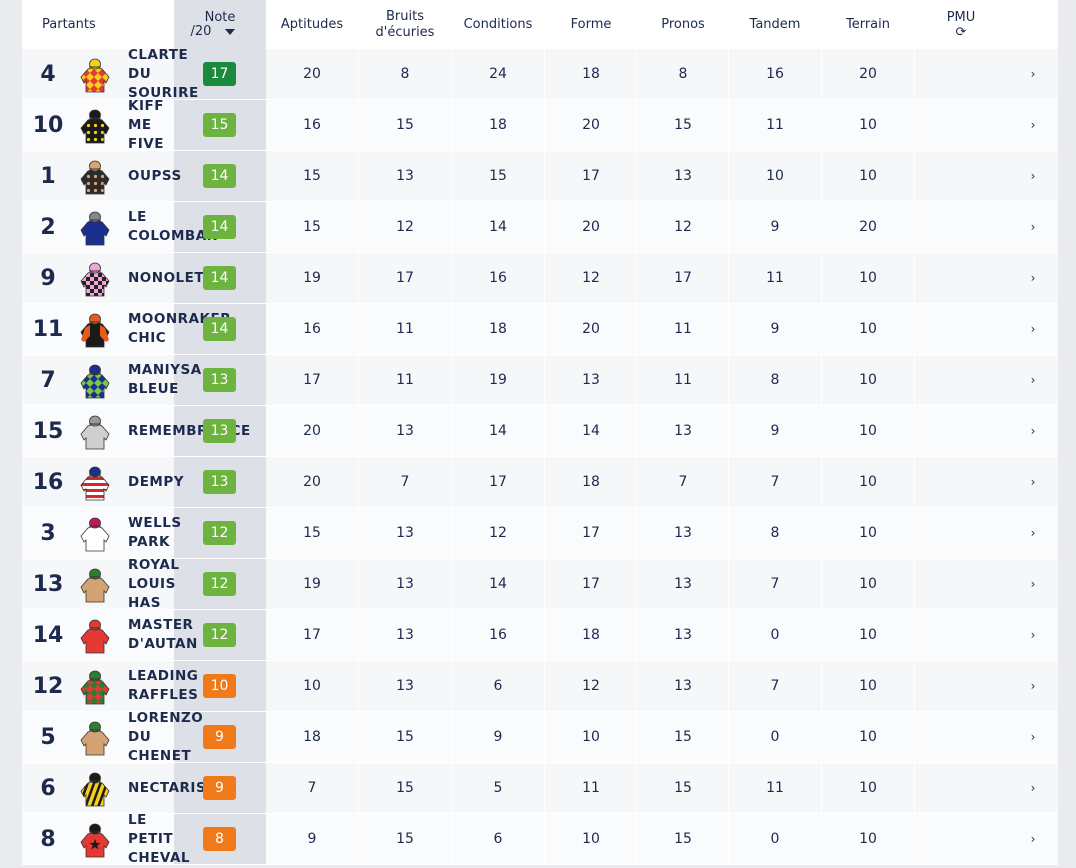 The image size is (1076, 868). What do you see at coordinates (48, 278) in the screenshot?
I see `runner-number: 9` at bounding box center [48, 278].